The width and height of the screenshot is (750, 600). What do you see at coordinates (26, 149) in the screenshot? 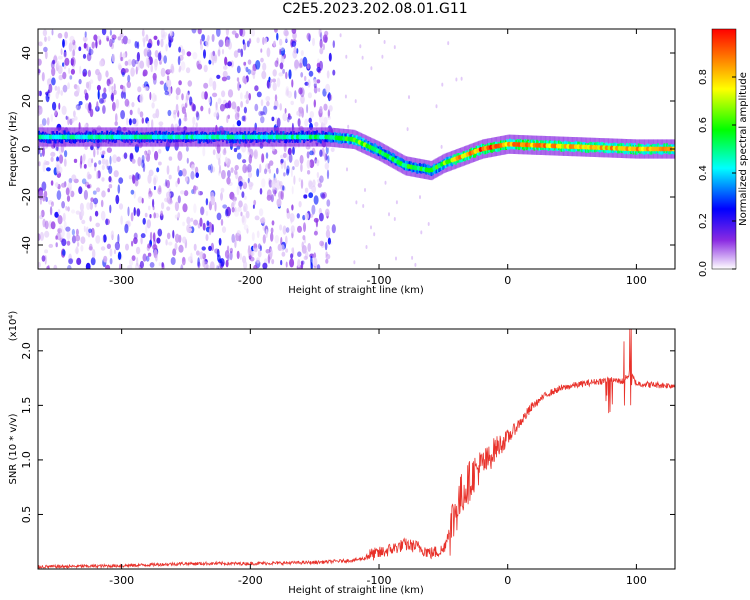
I see `y-tick-label: 0` at bounding box center [26, 149].